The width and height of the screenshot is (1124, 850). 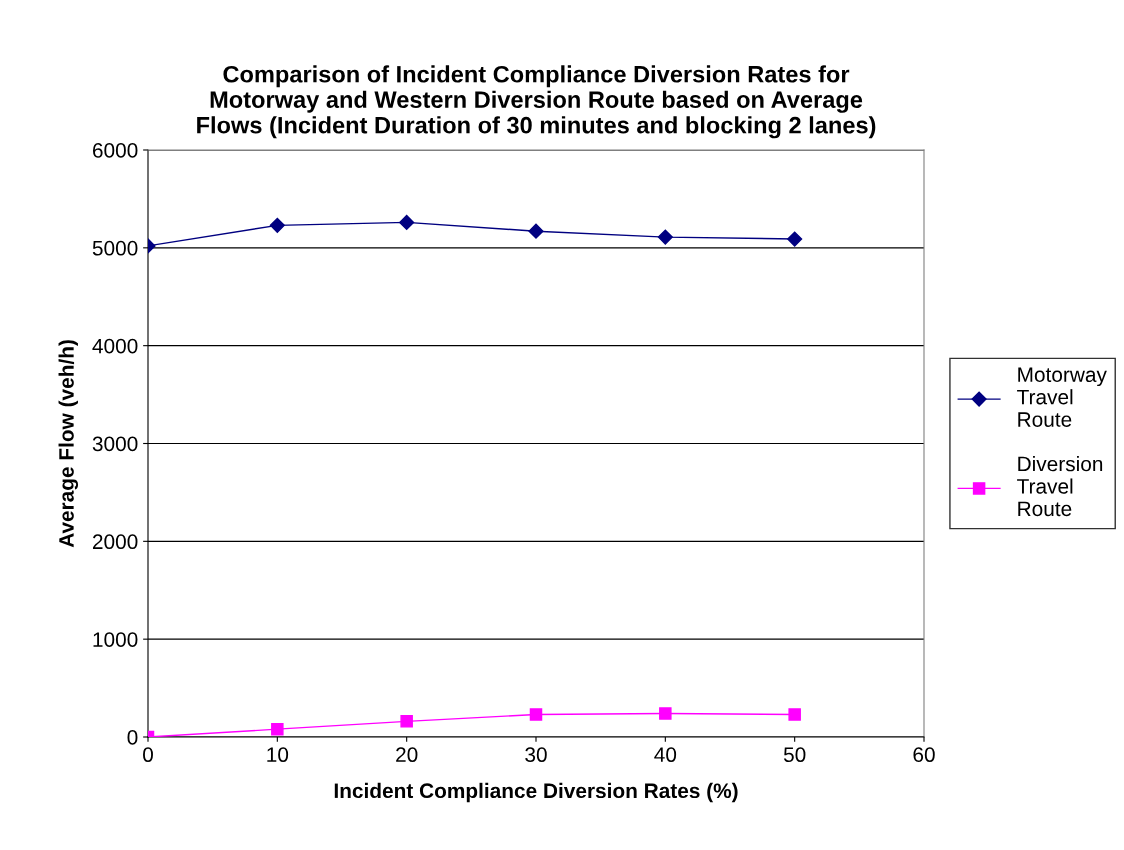 What do you see at coordinates (536, 755) in the screenshot?
I see `x-tick-label: 30` at bounding box center [536, 755].